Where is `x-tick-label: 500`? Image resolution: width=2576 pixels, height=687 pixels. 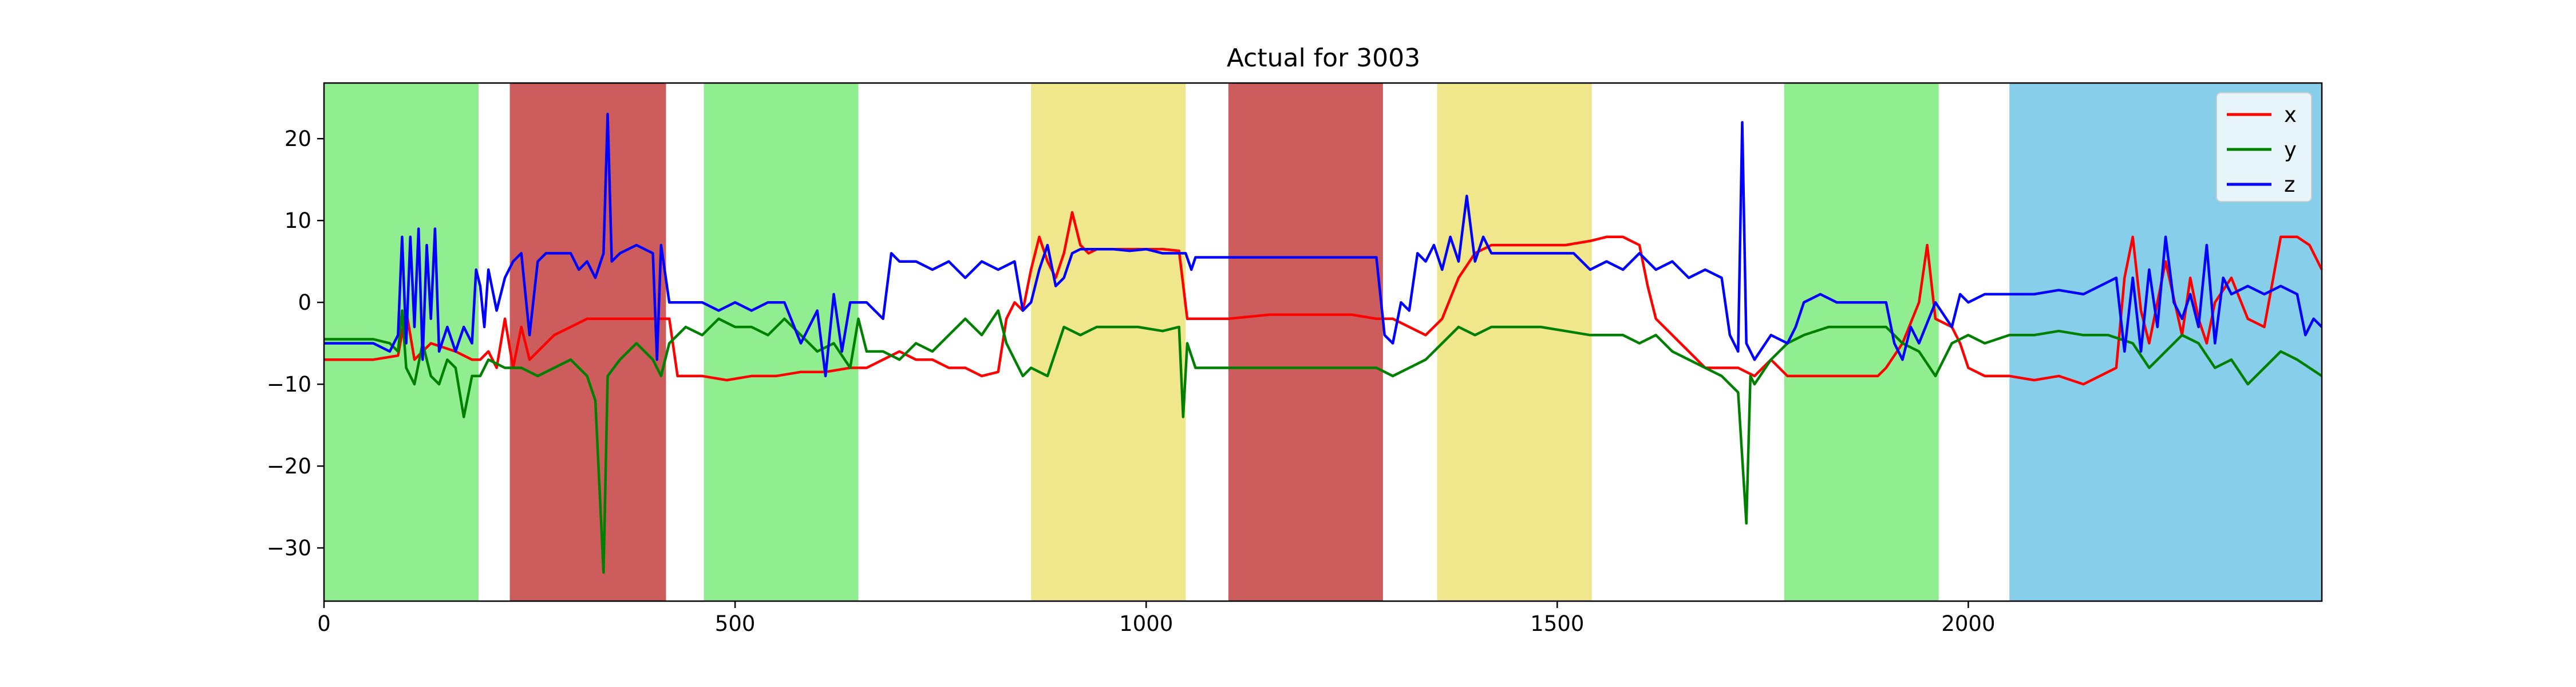
x-tick-label: 500 is located at coordinates (735, 623).